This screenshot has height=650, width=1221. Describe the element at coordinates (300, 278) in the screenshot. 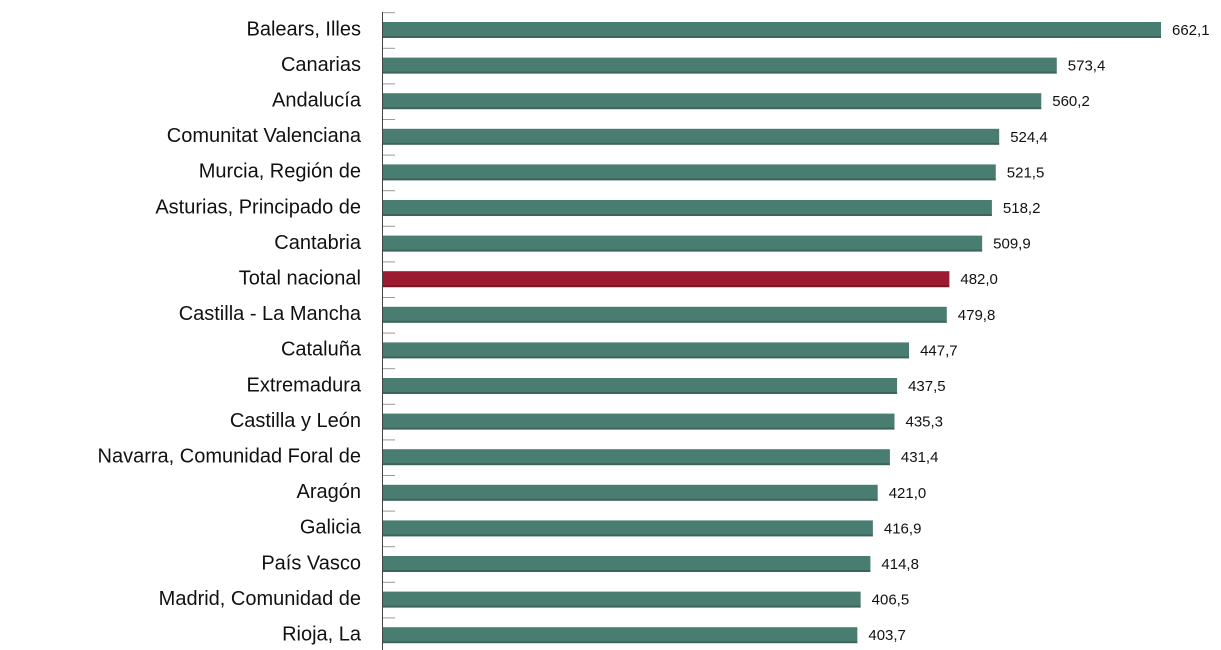

I see `category-label: Total nacional` at that location.